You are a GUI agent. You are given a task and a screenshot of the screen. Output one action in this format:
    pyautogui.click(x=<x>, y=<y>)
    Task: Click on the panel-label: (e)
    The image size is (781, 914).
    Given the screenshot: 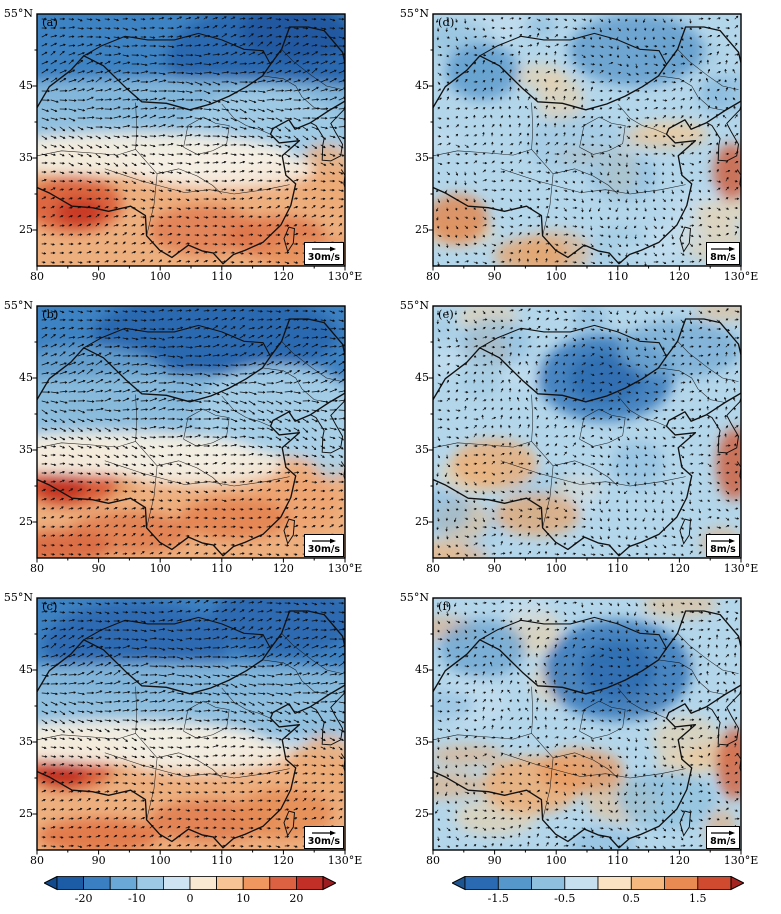 What is the action you would take?
    pyautogui.click(x=446, y=314)
    